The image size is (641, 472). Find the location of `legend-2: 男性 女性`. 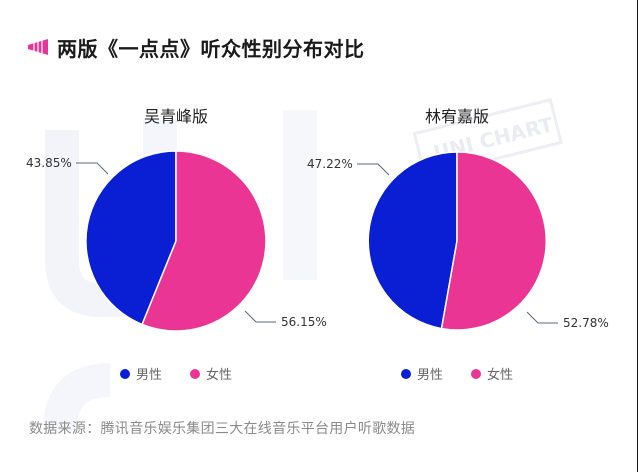

legend-2: 男性 女性 is located at coordinates (471, 373).